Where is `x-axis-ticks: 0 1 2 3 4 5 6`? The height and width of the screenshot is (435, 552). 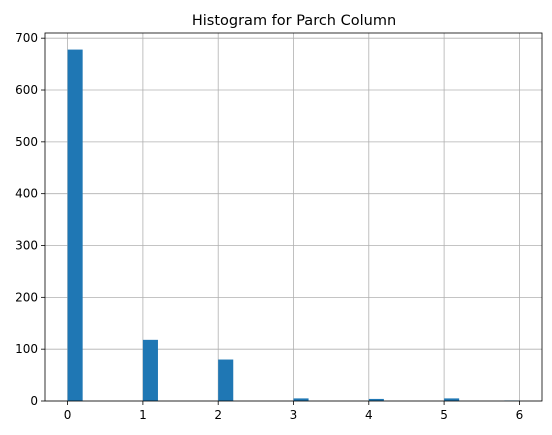 x-axis-ticks: 0 1 2 3 4 5 6 is located at coordinates (293, 411).